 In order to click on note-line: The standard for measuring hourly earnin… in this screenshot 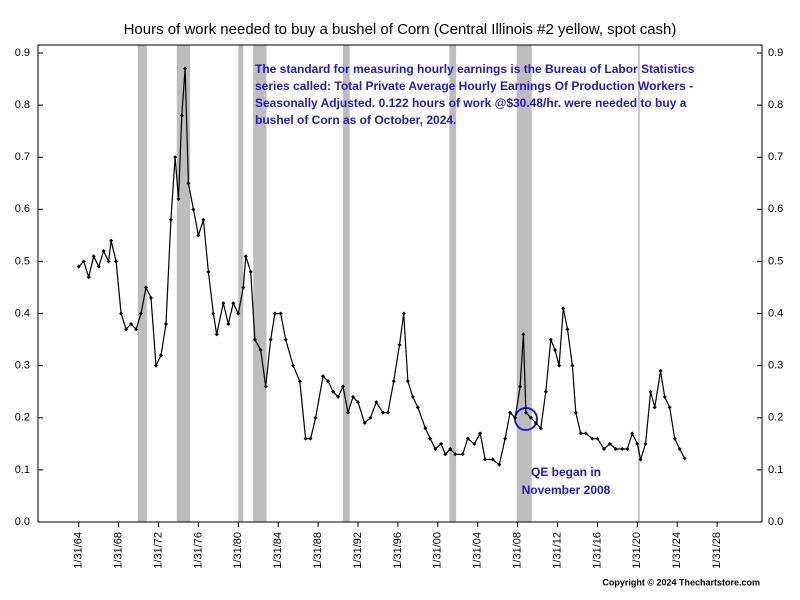, I will do `click(475, 69)`.